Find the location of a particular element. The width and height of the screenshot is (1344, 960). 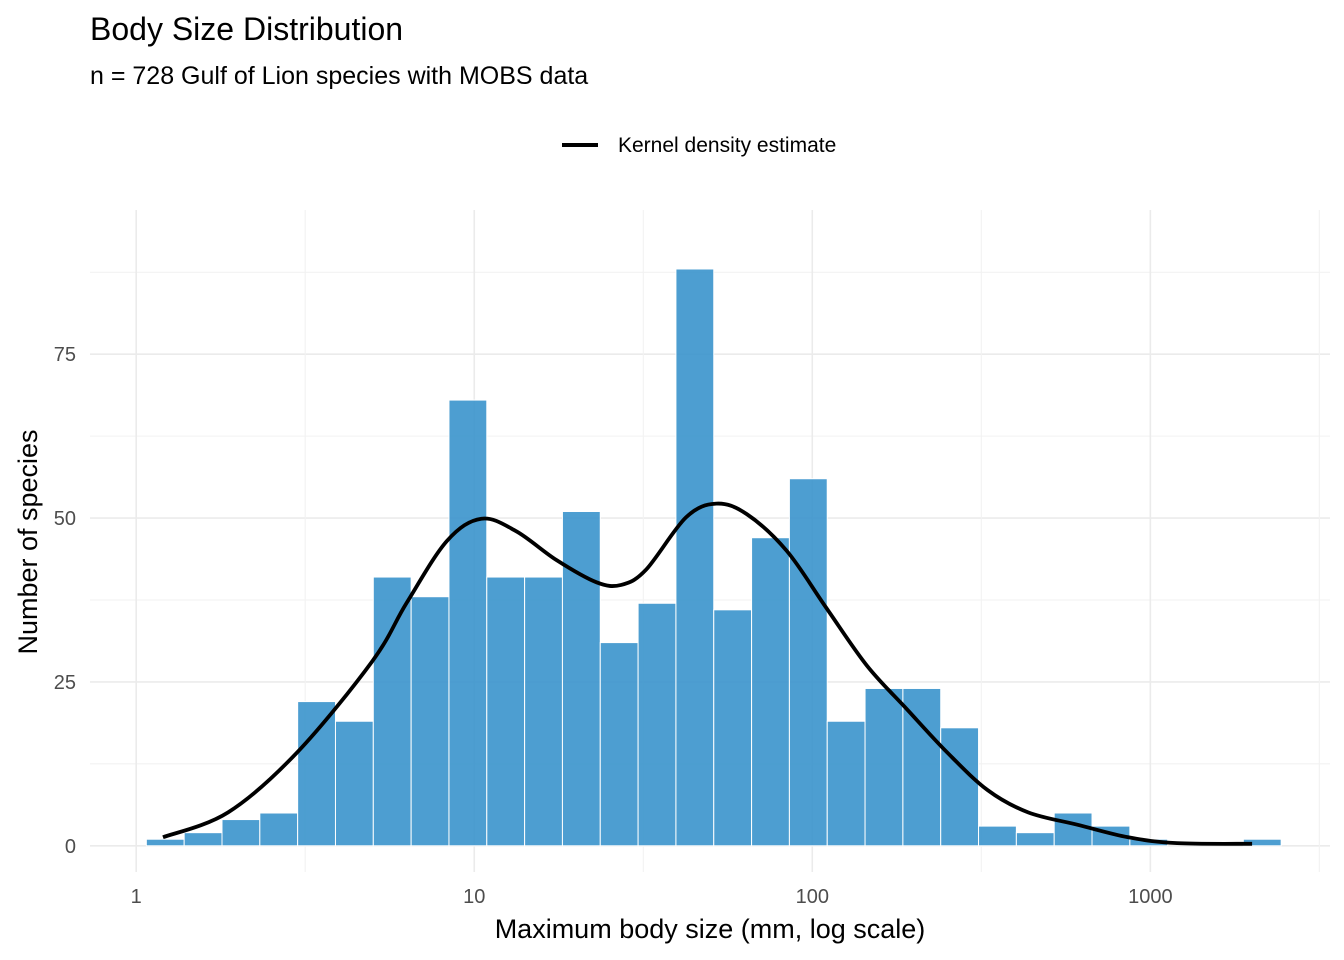

y-tick-label: 0 is located at coordinates (70, 847).